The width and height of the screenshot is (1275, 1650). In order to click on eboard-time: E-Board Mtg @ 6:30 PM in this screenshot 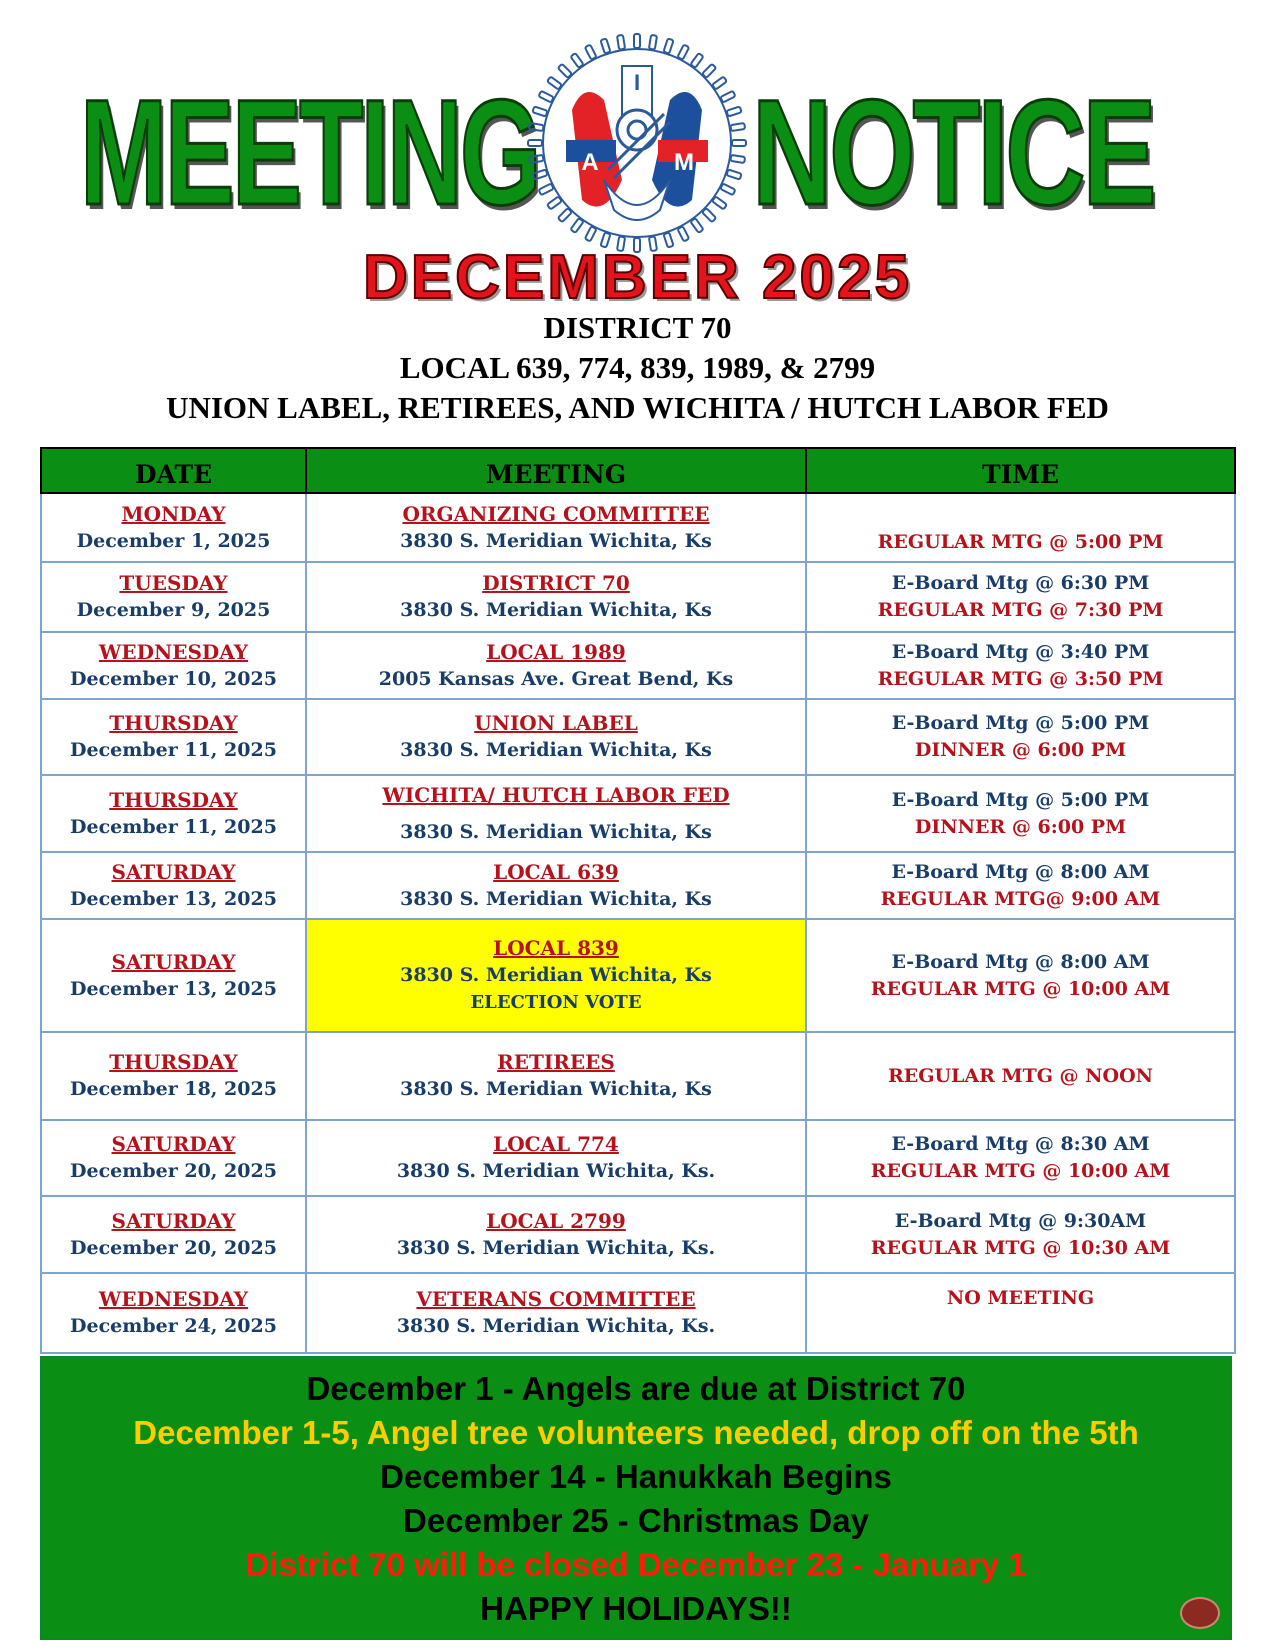, I will do `click(1020, 583)`.